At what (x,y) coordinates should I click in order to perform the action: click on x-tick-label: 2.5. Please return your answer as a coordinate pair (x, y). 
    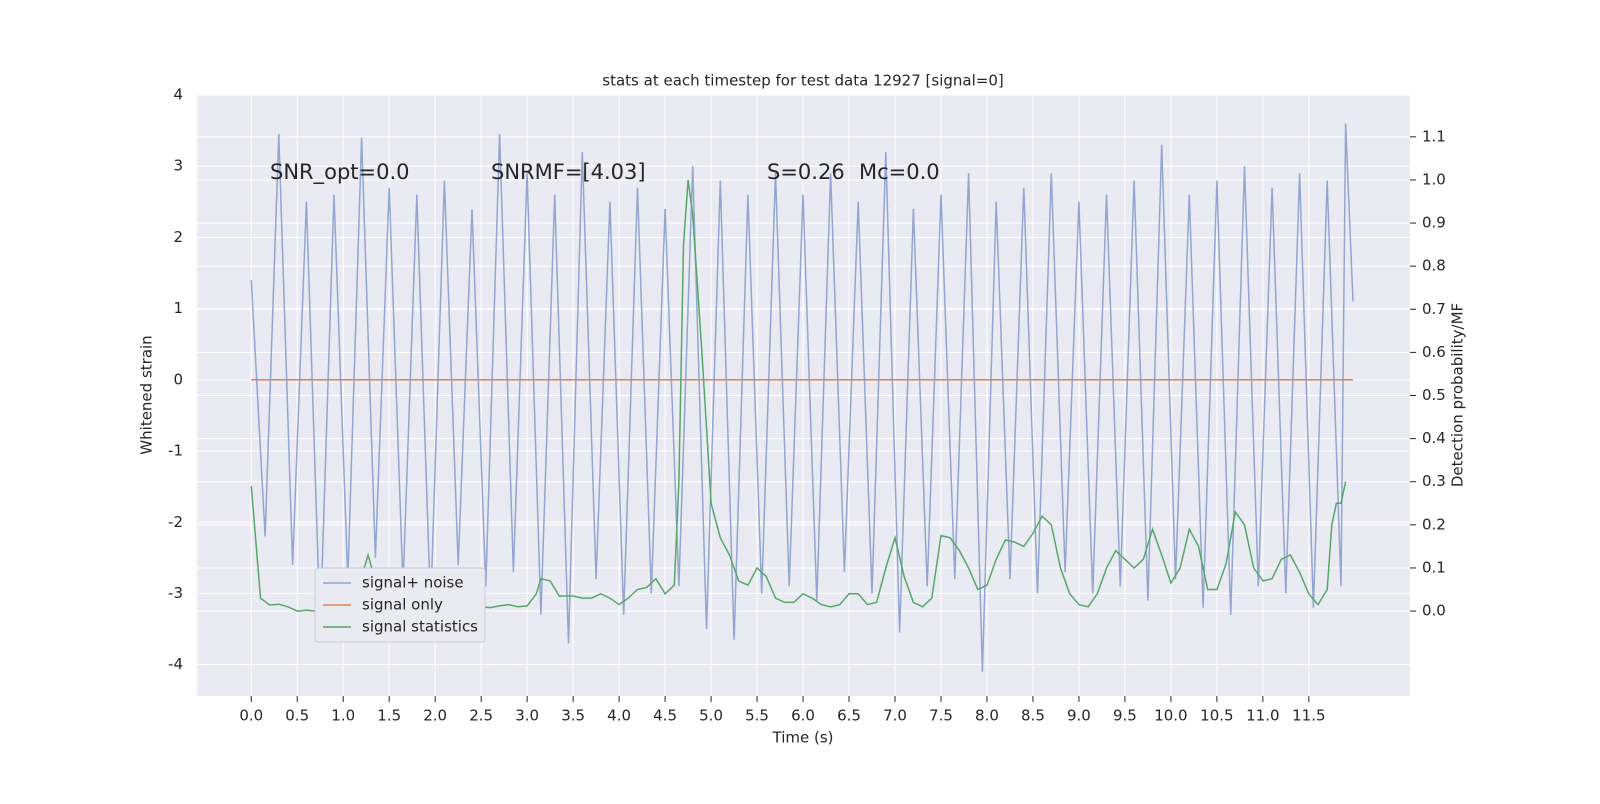
    Looking at the image, I should click on (481, 716).